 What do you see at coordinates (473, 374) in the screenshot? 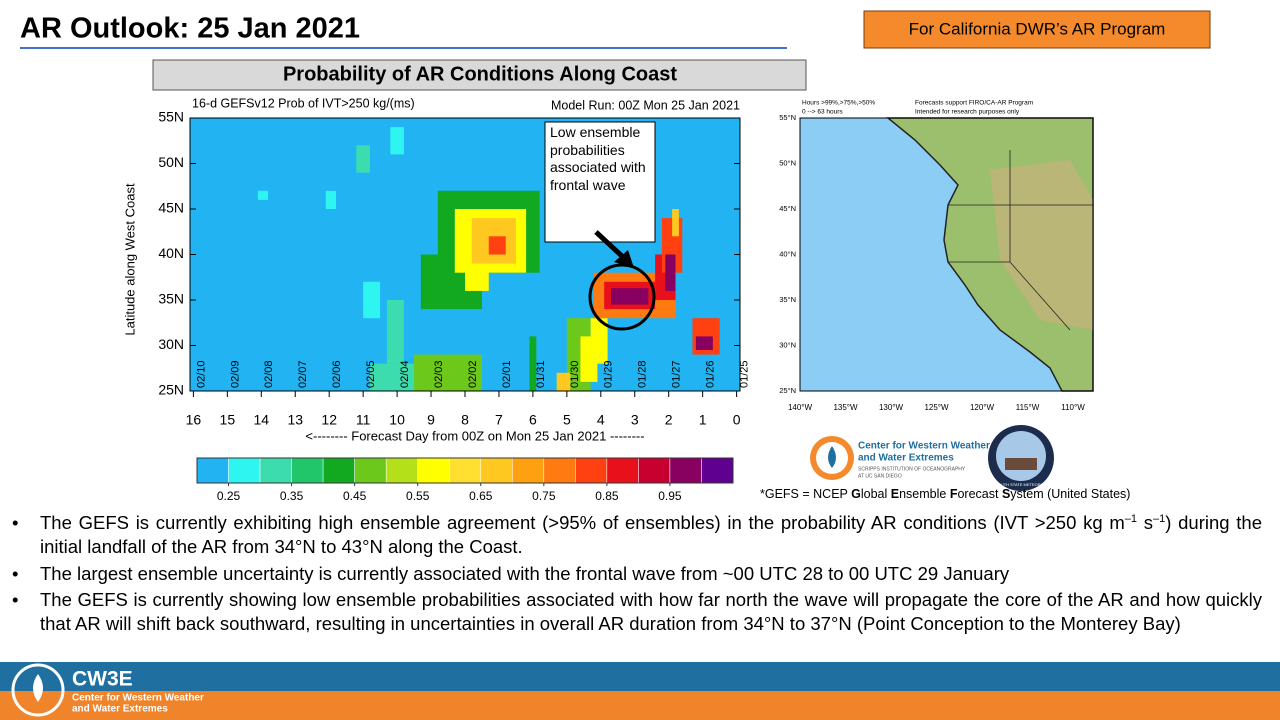
I see `date-label: 02/02` at bounding box center [473, 374].